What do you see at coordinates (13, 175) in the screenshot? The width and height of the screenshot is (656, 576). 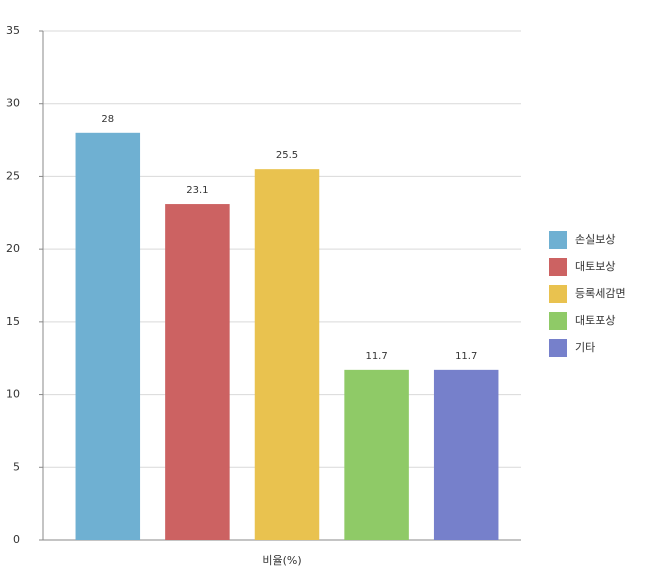 I see `y-tick-label: 25` at bounding box center [13, 175].